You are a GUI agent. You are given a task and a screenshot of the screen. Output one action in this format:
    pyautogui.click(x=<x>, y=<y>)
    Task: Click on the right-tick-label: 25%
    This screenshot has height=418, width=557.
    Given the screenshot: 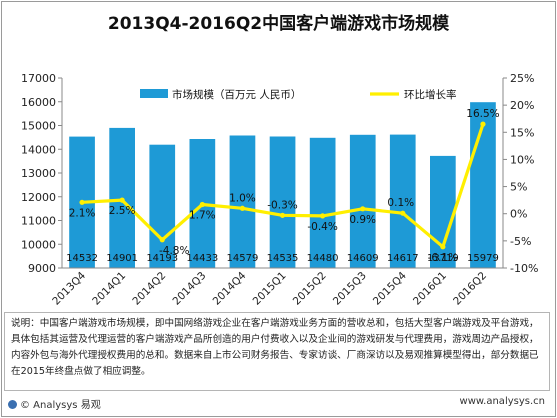 What is the action you would take?
    pyautogui.click(x=522, y=78)
    